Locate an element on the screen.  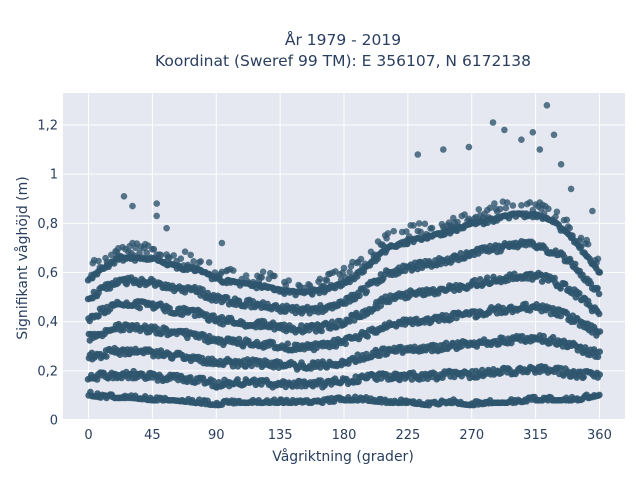
x-axis-ticks: 0 45 90 135 180 225 270 315 360 is located at coordinates (347, 435).